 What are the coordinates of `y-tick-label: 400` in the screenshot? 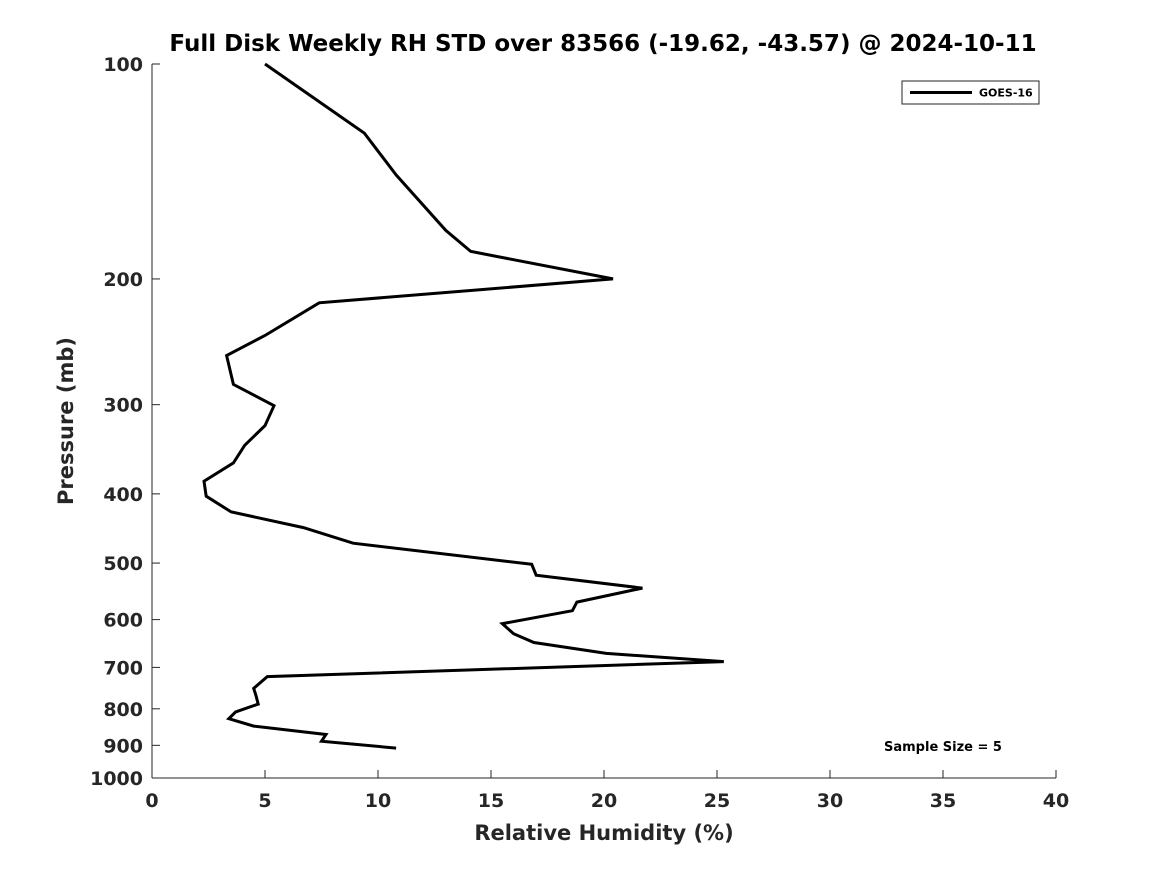 It's located at (123, 495).